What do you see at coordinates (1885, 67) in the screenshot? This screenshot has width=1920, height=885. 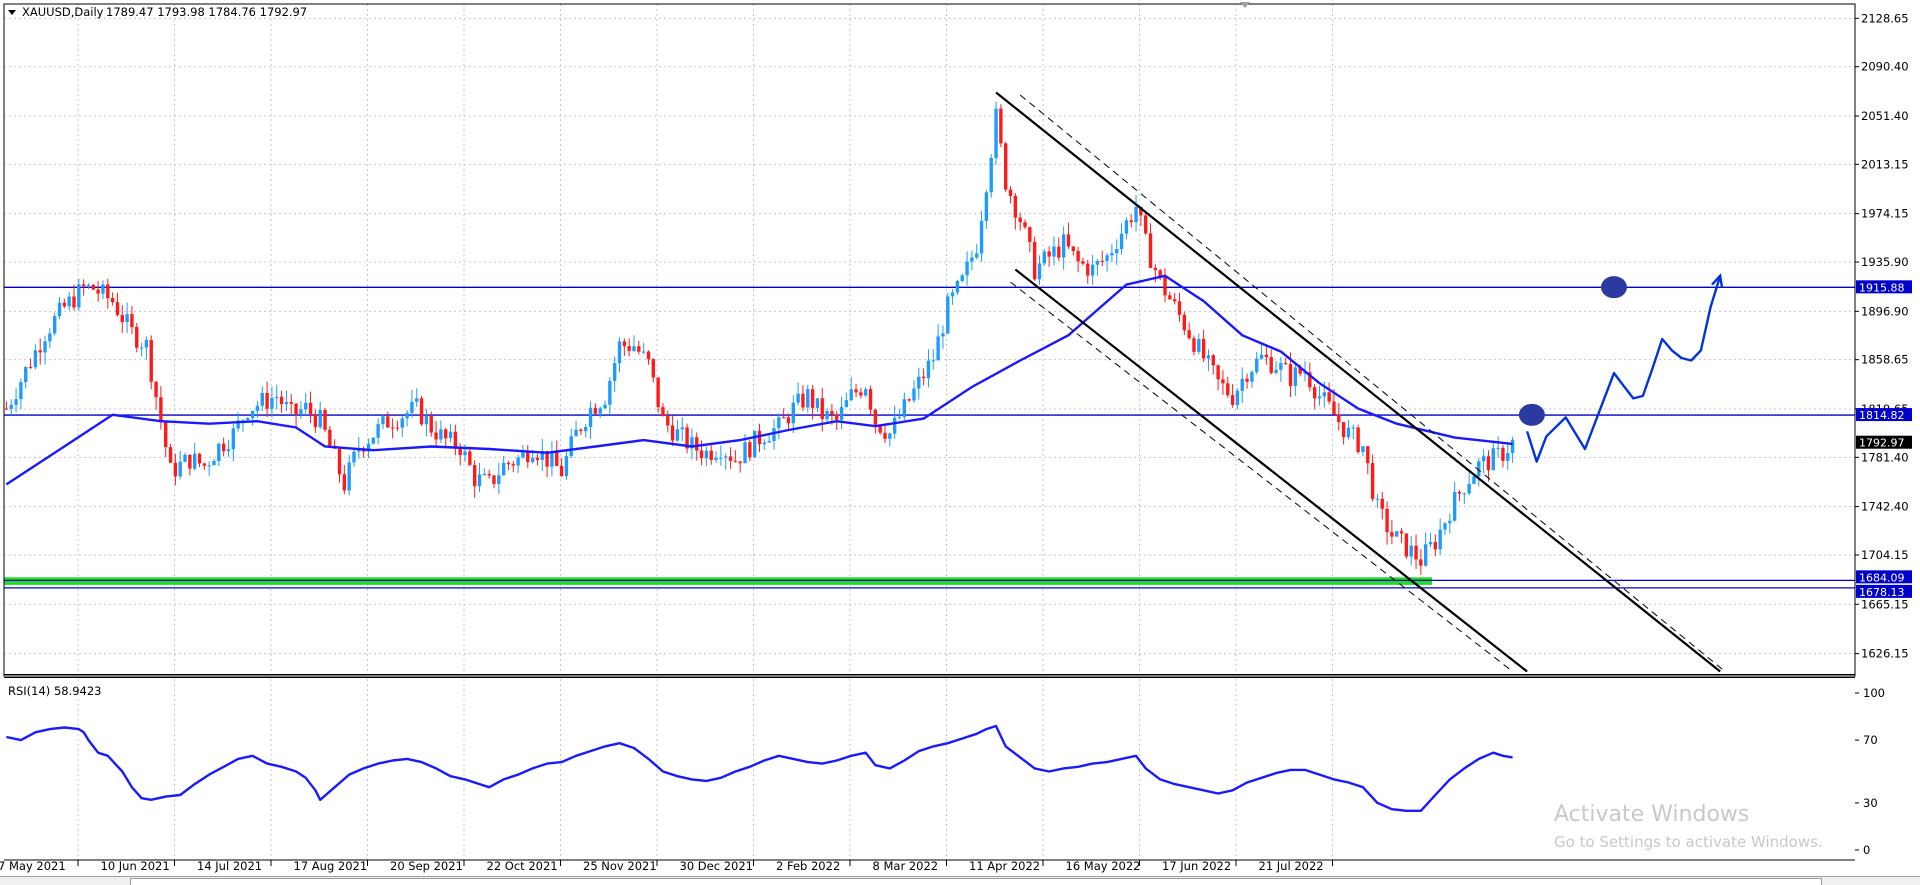 I see `price-tick-label: 2090.40` at bounding box center [1885, 67].